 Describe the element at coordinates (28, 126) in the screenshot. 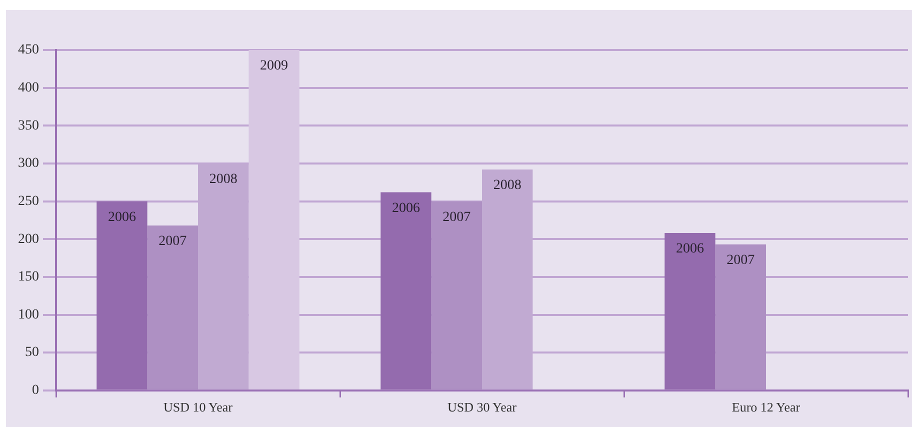

I see `y-tick-label: 350` at that location.